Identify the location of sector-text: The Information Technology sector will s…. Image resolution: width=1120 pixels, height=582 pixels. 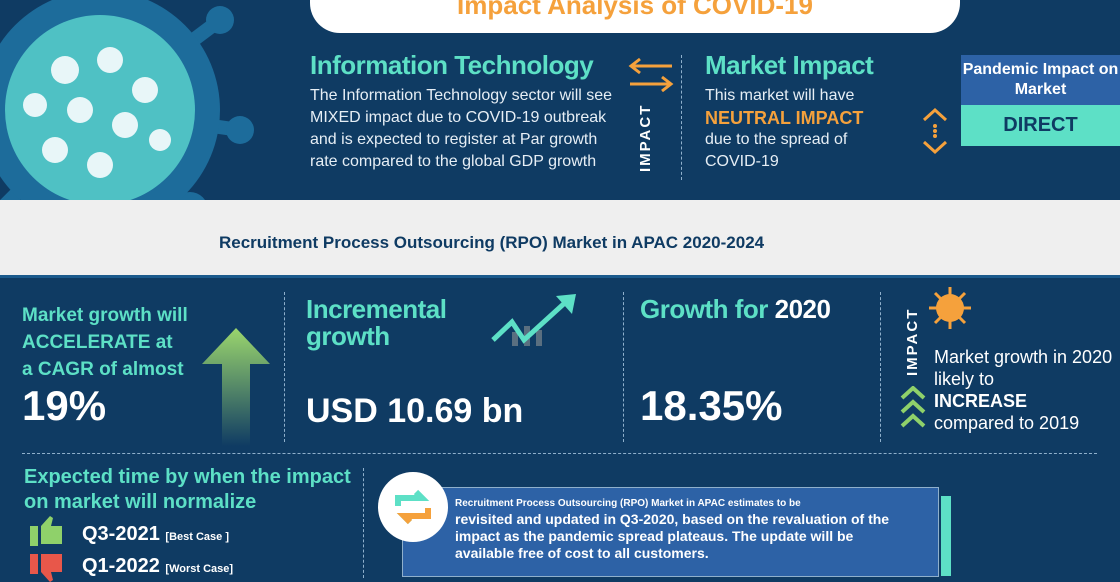
(461, 128).